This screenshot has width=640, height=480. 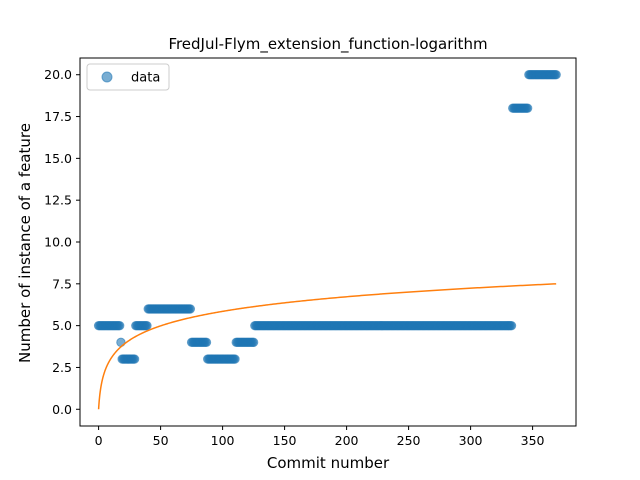 What do you see at coordinates (145, 78) in the screenshot?
I see `legend-entry-data: data` at bounding box center [145, 78].